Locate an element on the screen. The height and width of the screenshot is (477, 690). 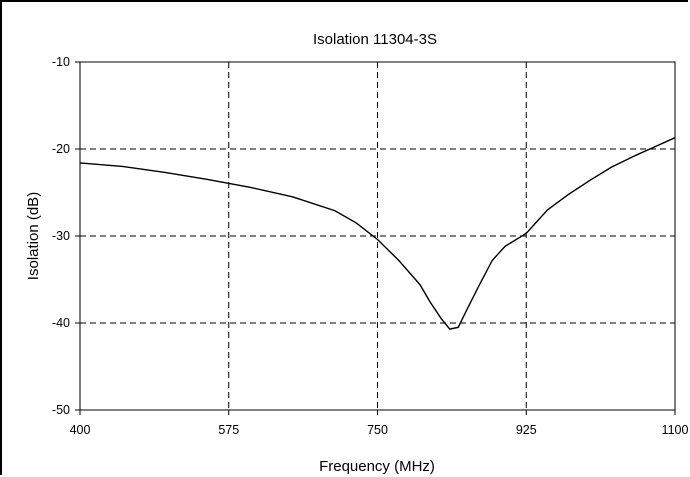
x-axis-label: Frequency (MHz) is located at coordinates (377, 466).